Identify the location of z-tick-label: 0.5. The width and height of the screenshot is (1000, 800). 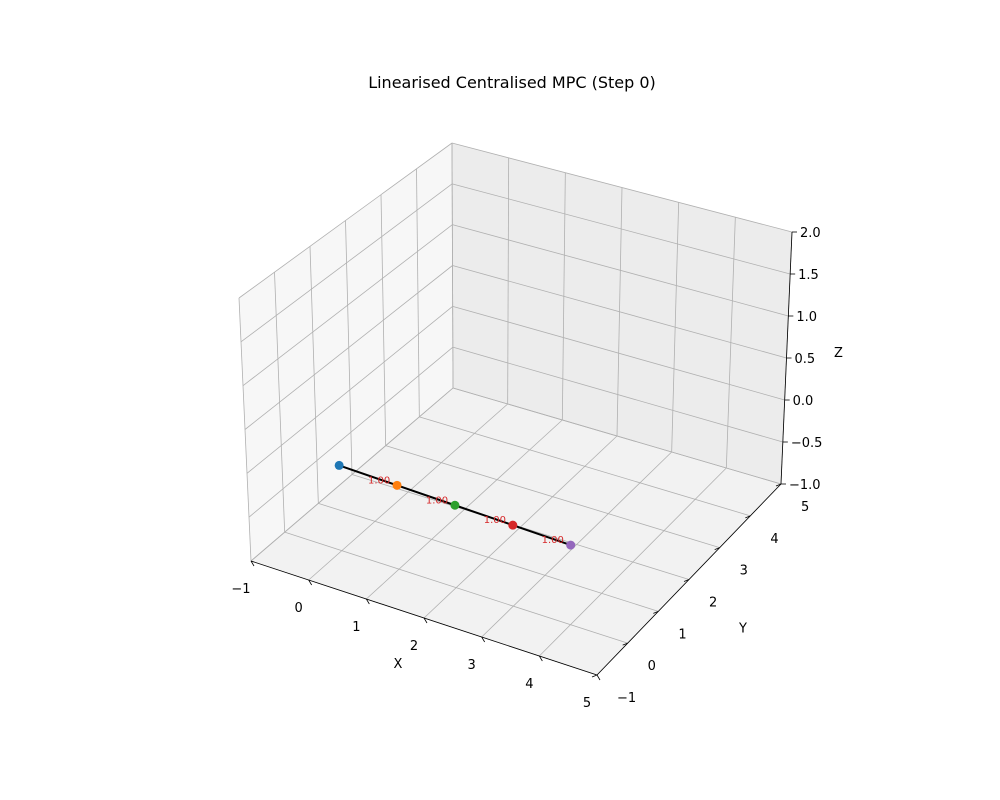
(805, 359).